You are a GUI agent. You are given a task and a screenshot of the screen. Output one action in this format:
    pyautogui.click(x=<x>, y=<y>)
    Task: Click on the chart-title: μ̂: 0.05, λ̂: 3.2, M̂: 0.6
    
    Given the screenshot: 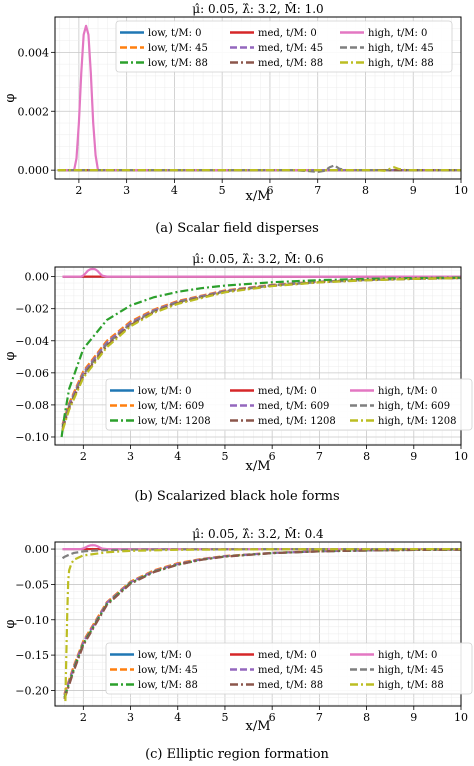 What is the action you would take?
    pyautogui.click(x=257, y=258)
    